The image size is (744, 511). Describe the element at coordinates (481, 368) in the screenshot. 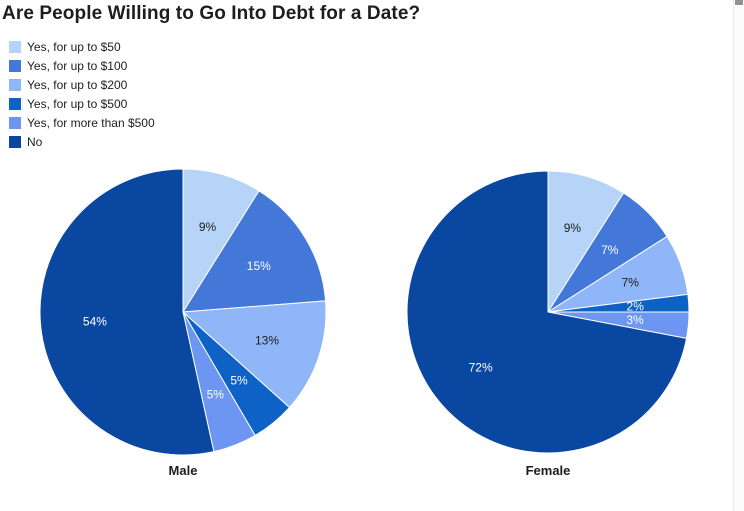

I see `pie-value-label-female-5: 72%` at that location.